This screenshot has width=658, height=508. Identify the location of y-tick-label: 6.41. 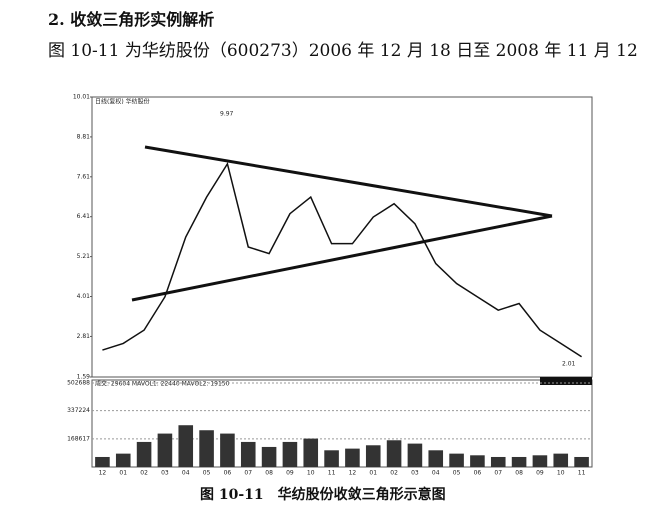
(84, 216).